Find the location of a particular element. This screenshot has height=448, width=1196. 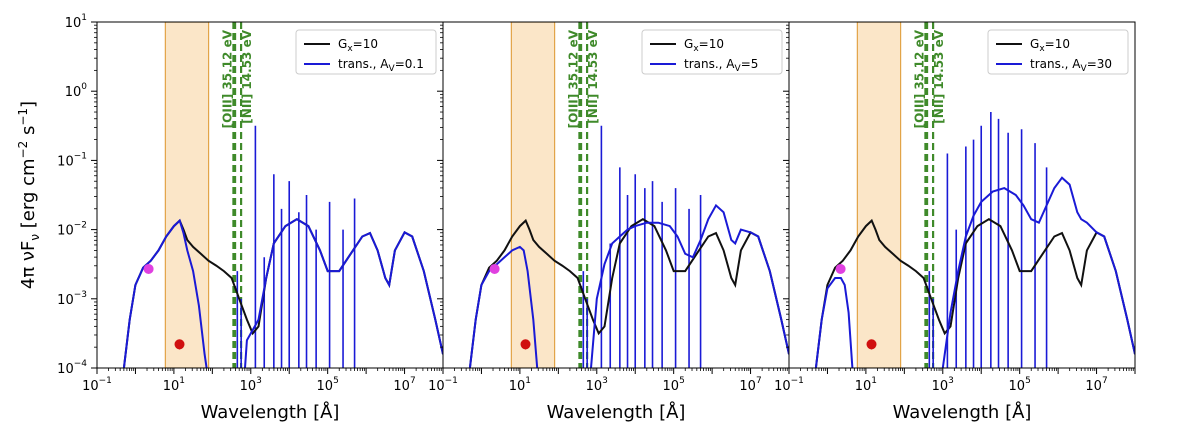

legend-label: trans., AV=0.1 is located at coordinates (381, 65).